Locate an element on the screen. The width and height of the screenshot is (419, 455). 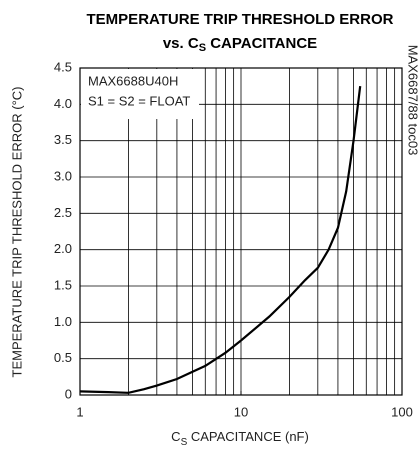
y-axis-label: TEMPERATURE TRIP THRESHOLD ERROR (°C) is located at coordinates (16, 232).